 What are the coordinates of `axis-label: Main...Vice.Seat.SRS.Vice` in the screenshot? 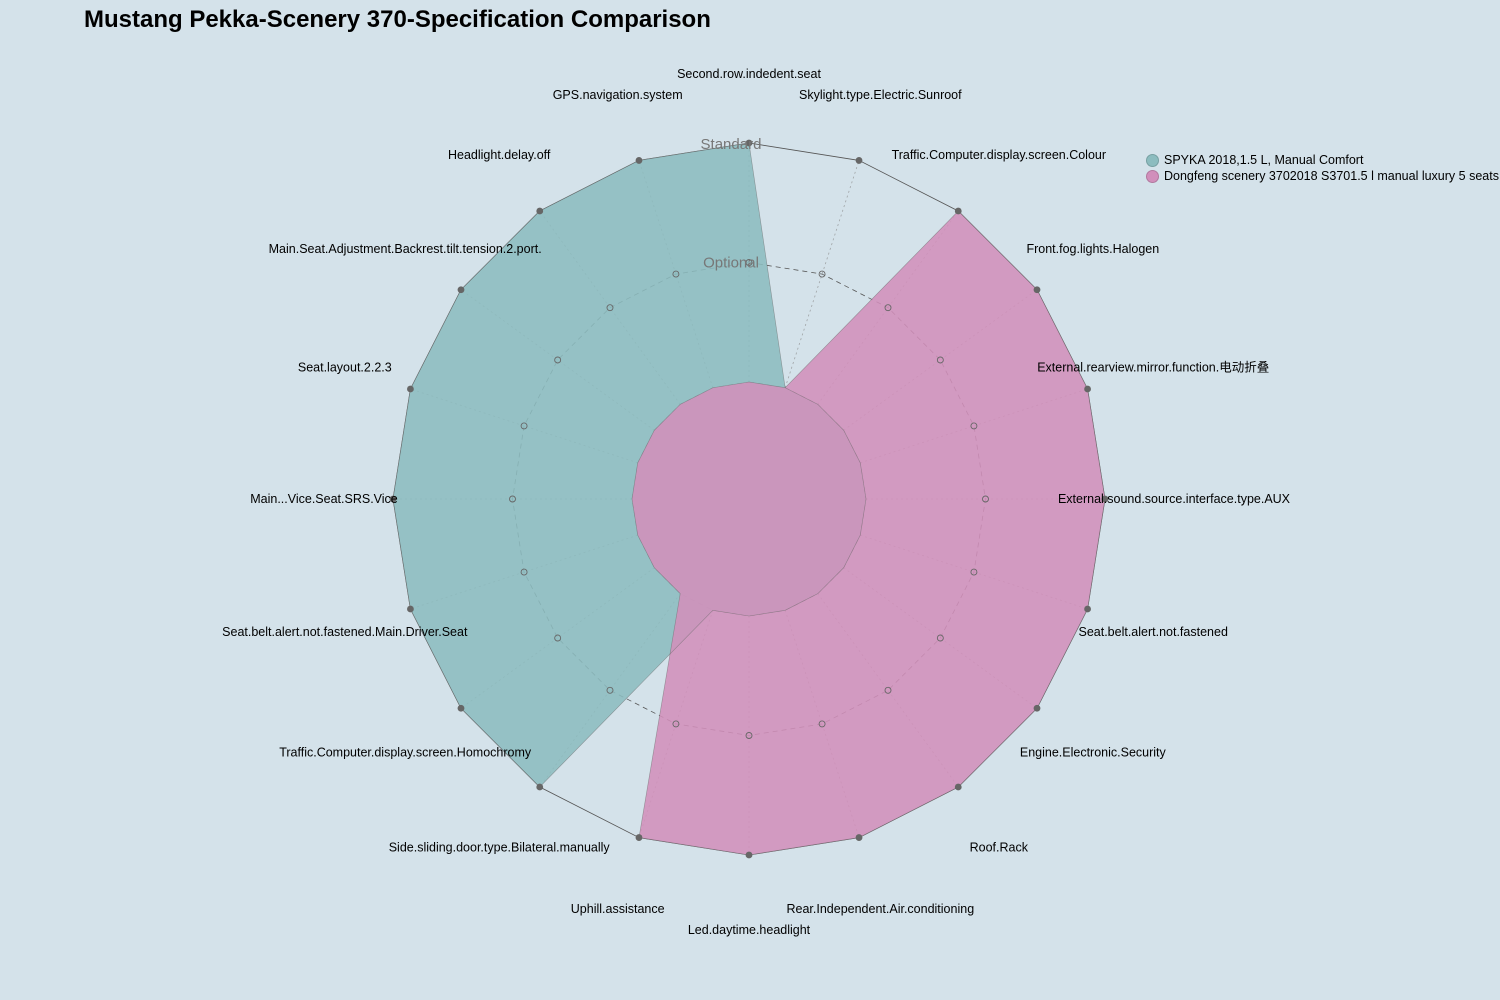 It's located at (324, 499).